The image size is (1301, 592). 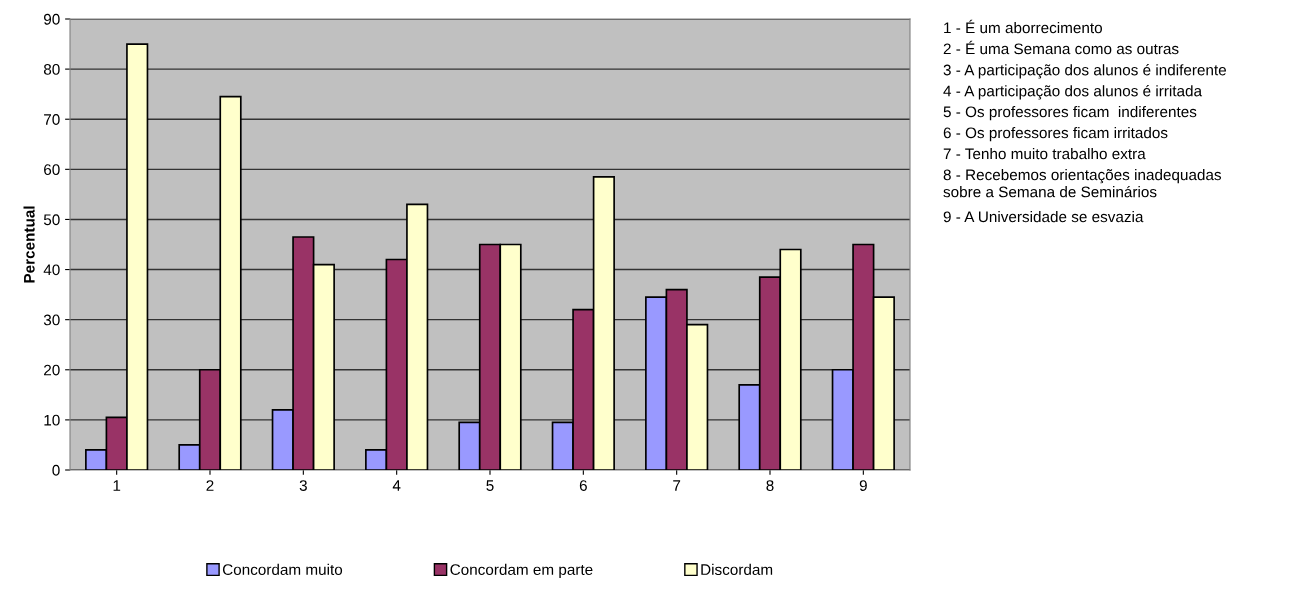 What do you see at coordinates (863, 485) in the screenshot?
I see `x-tick-label: 9` at bounding box center [863, 485].